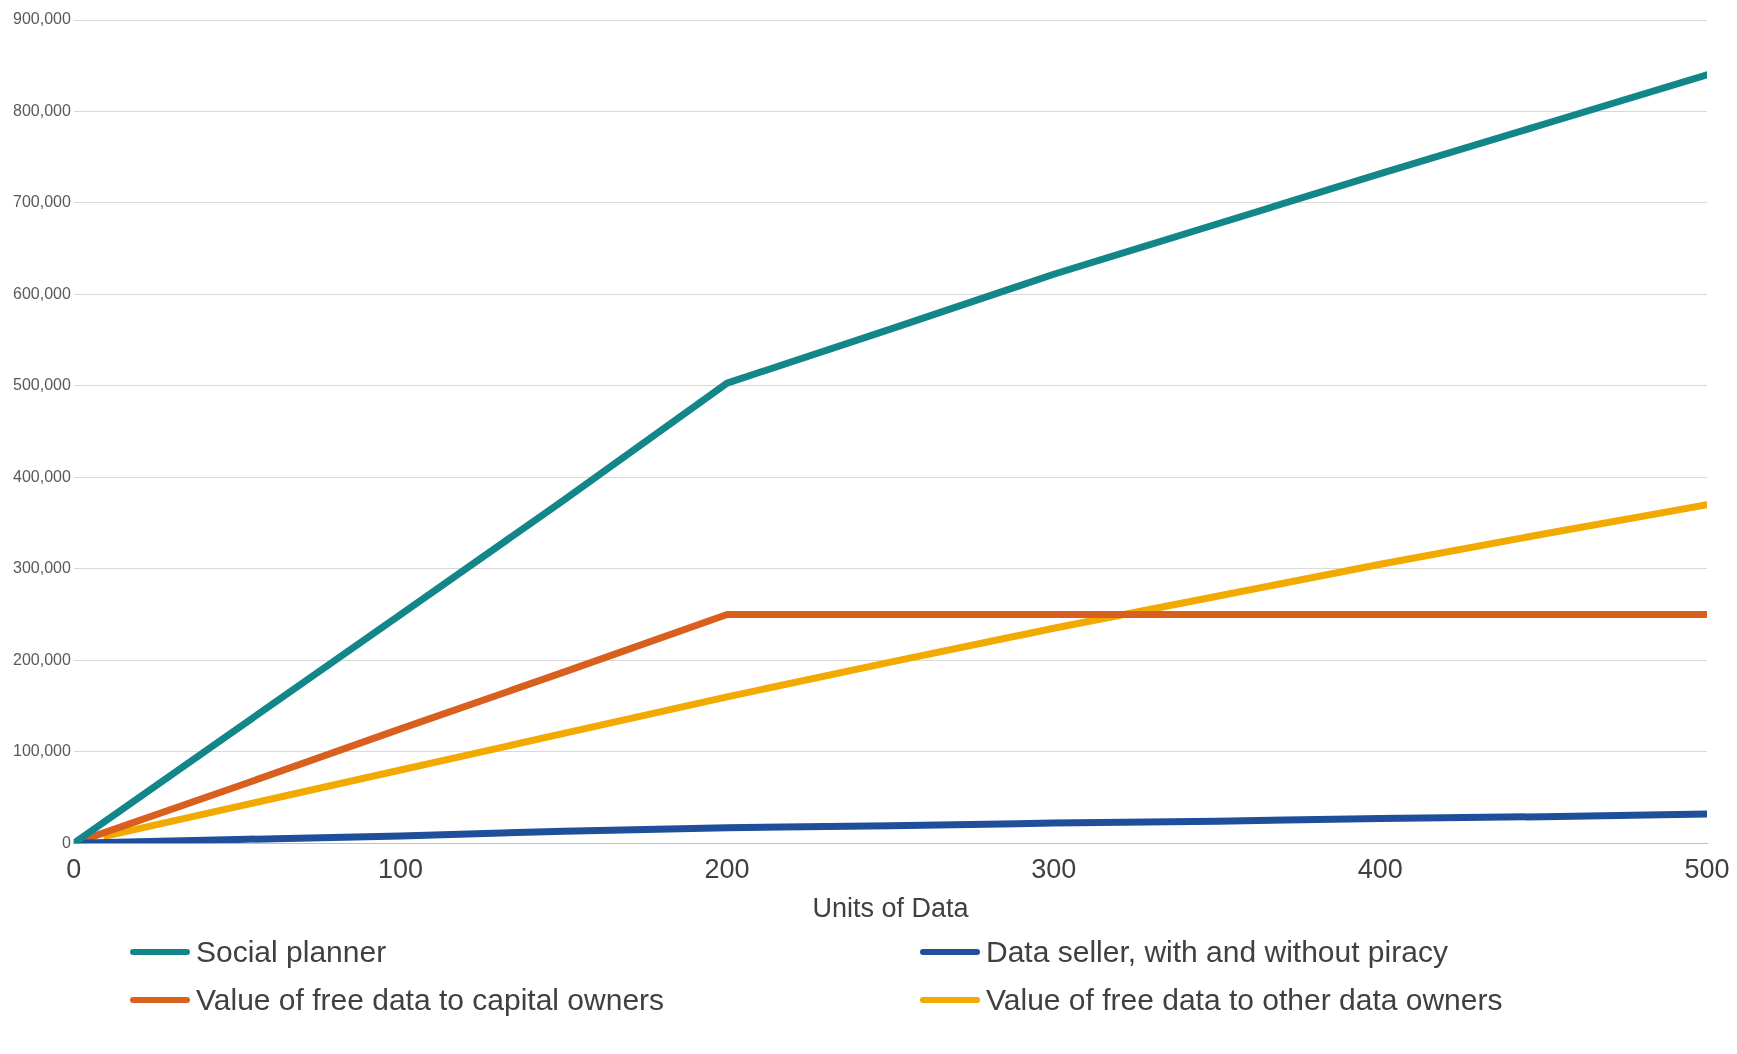  I want to click on legend-label: Value of free data to other data owners, so click(1244, 1000).